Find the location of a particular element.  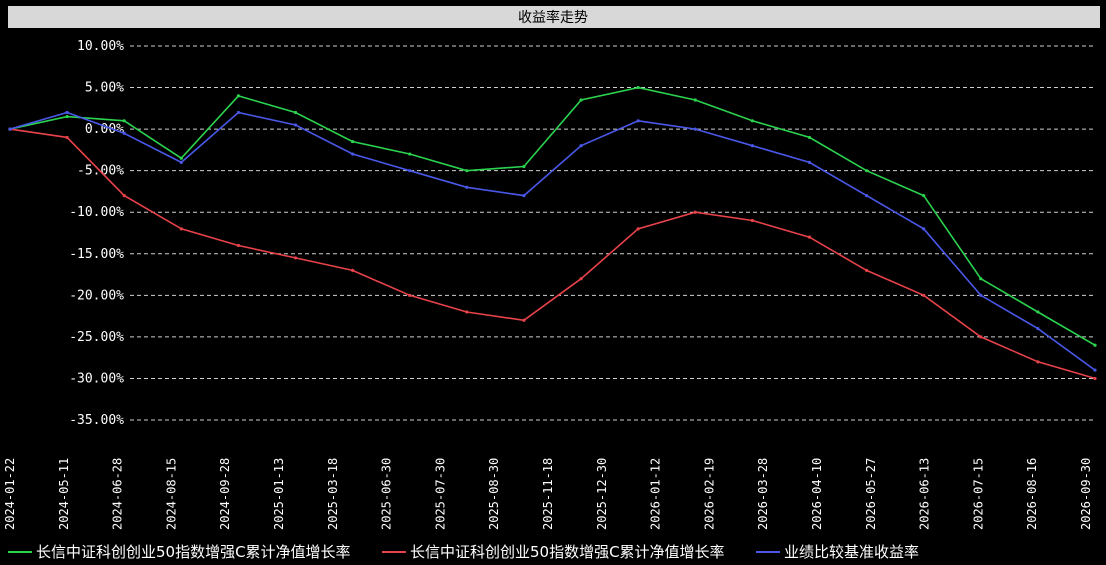

x-tick-label: 2026-09-30 is located at coordinates (1086, 494).